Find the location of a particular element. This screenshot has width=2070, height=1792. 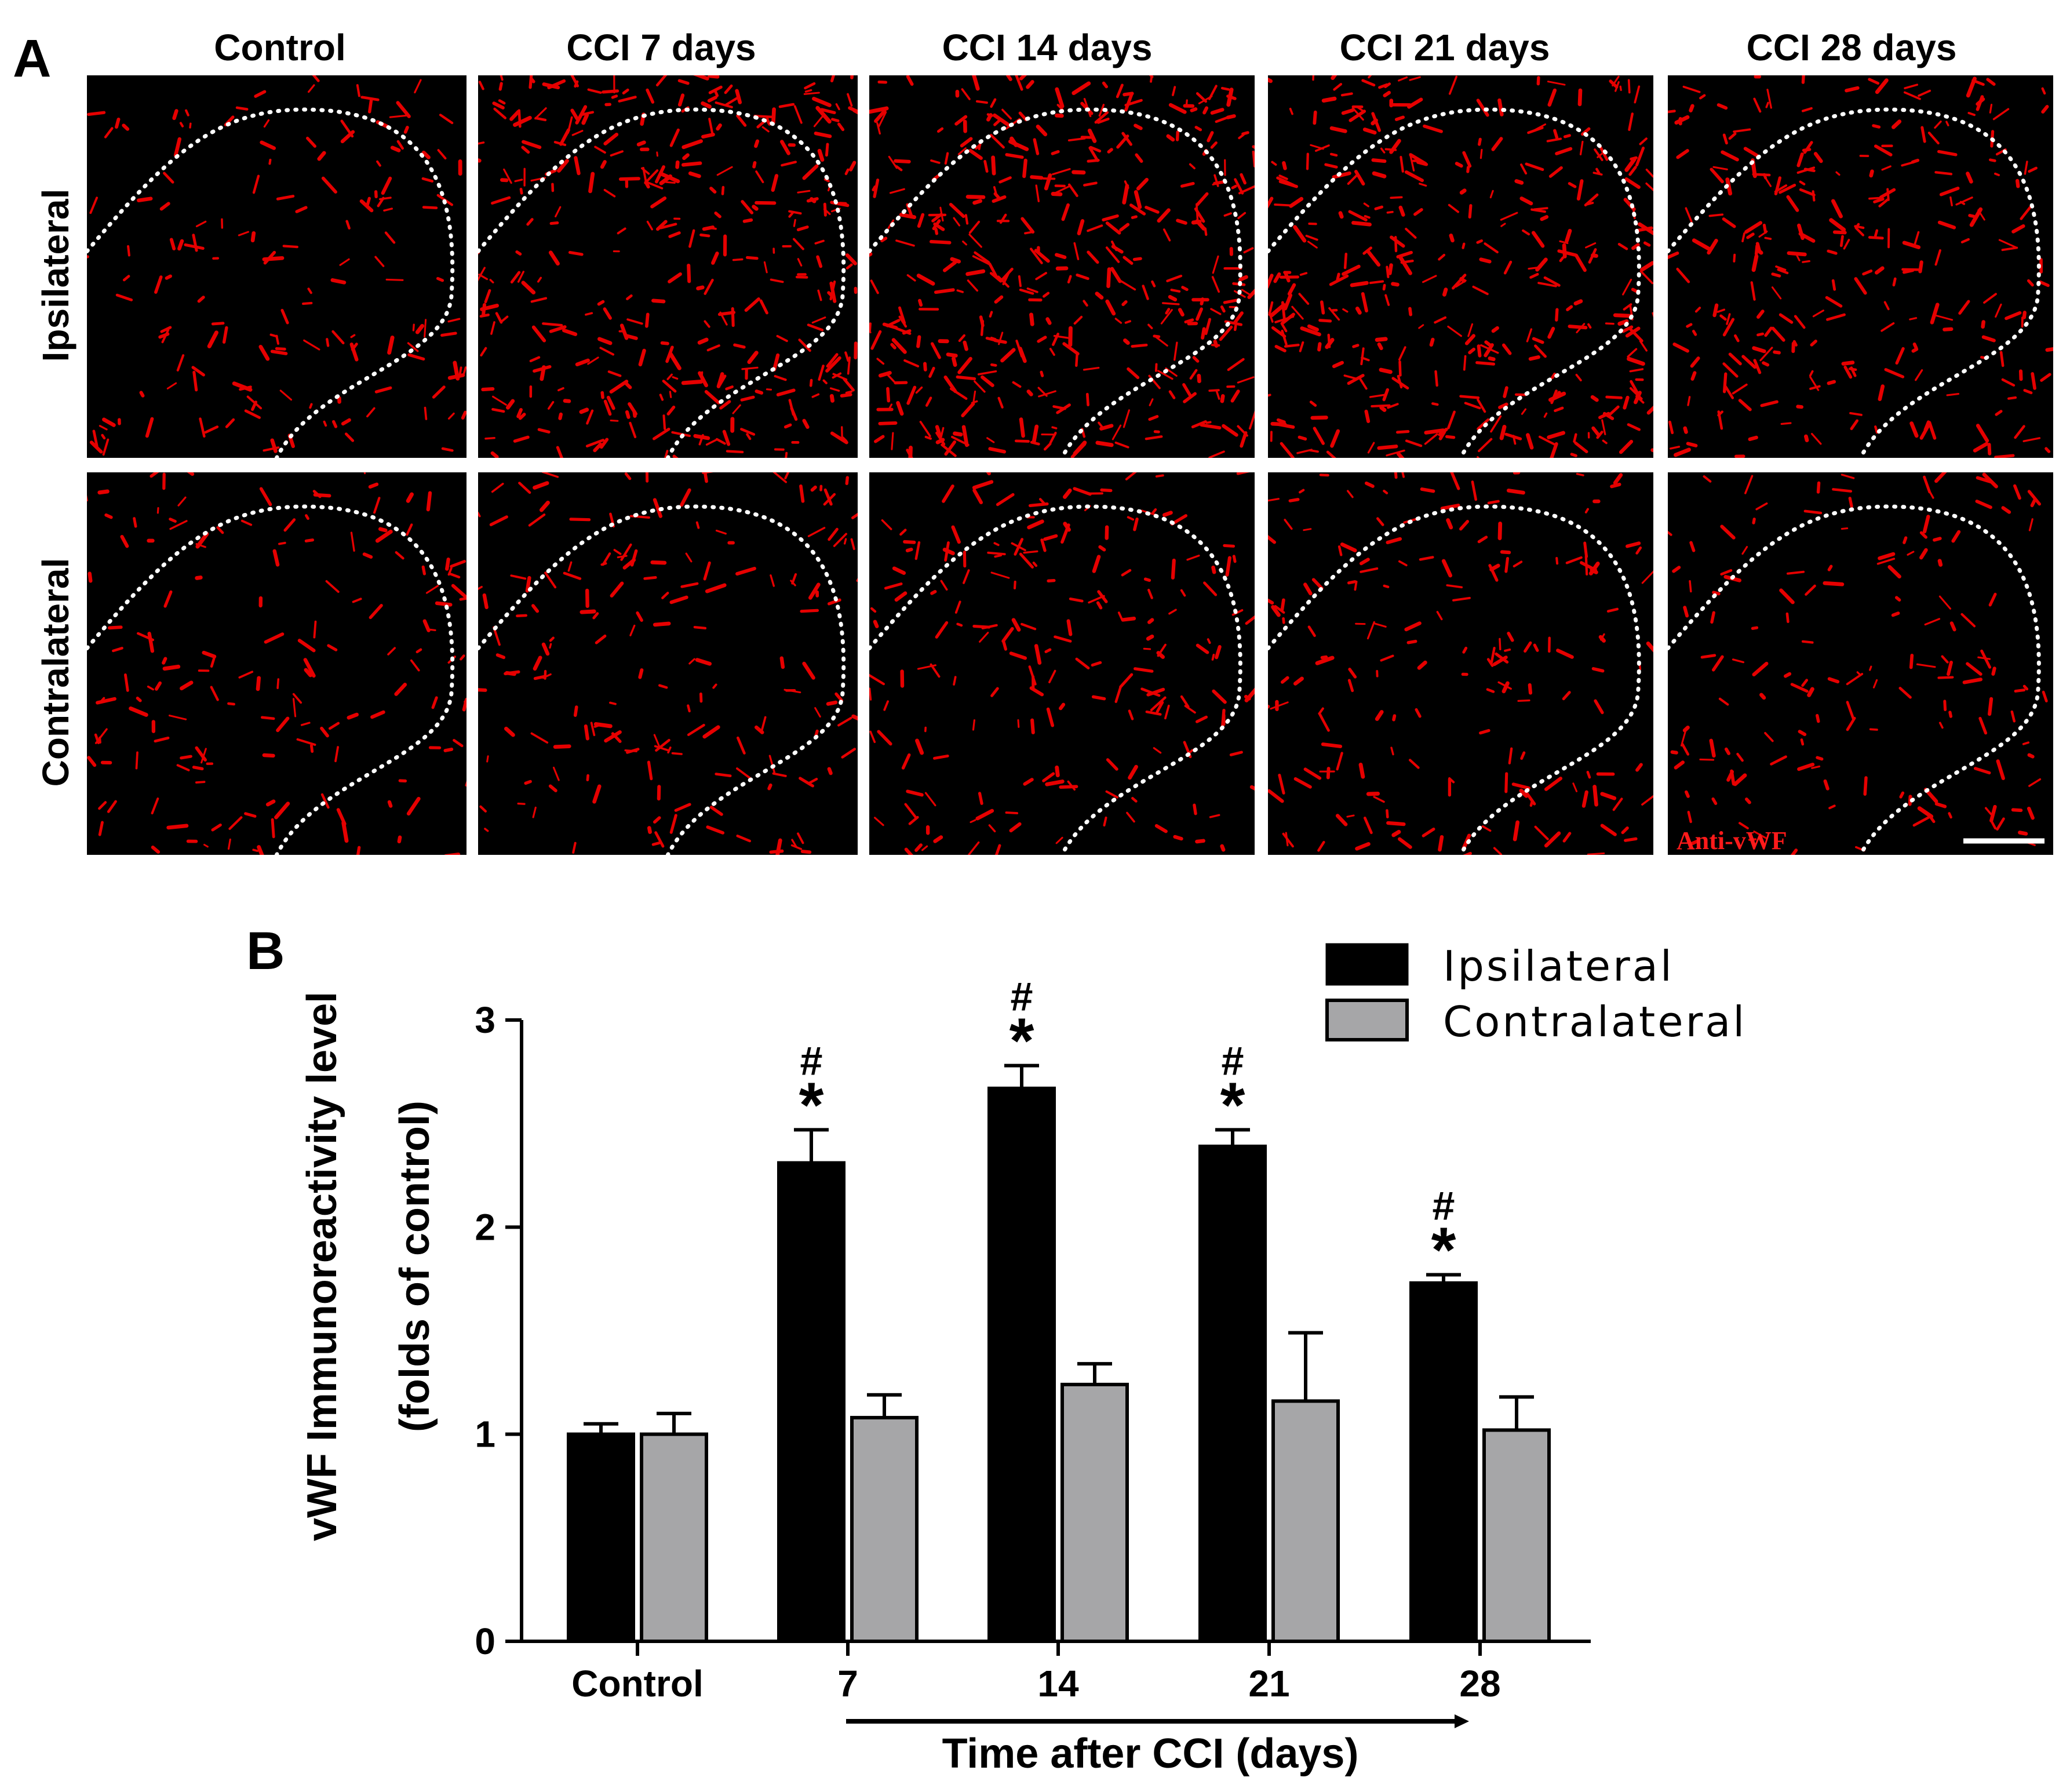

micrograph-background is located at coordinates (1860, 266).